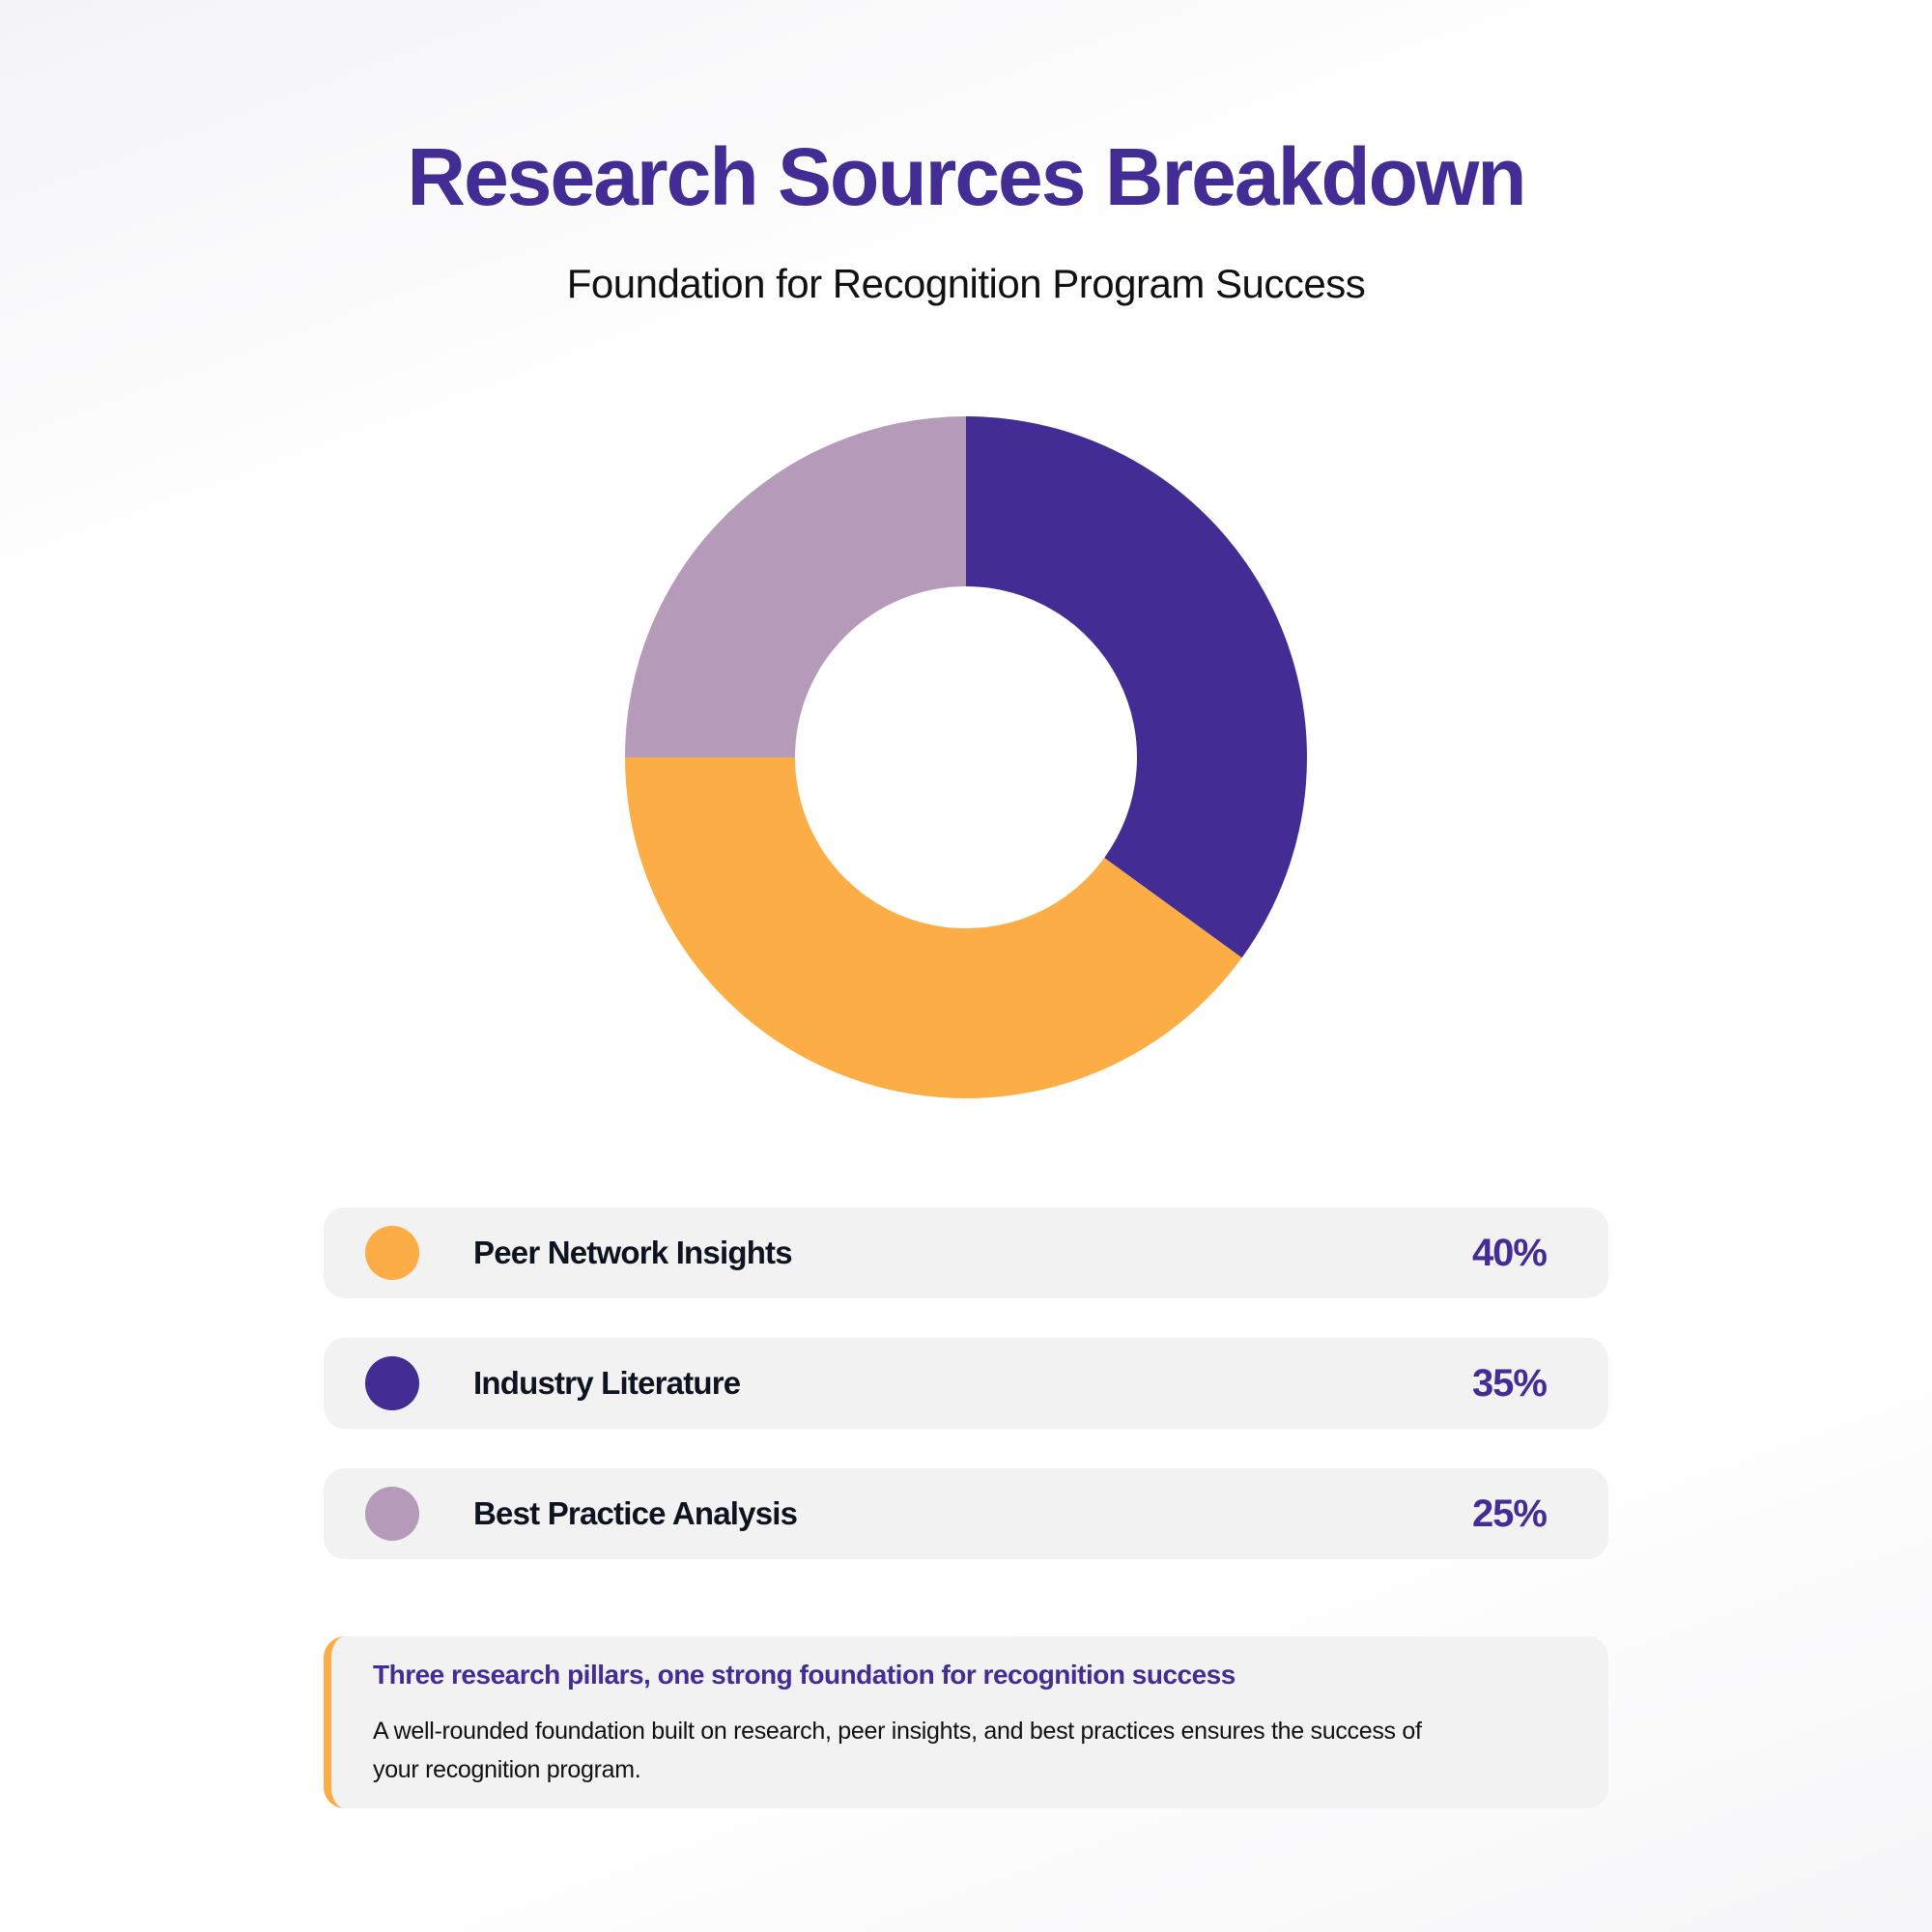 The width and height of the screenshot is (1932, 1932). I want to click on legend-item-peer-network: Peer Network Insights 40%, so click(966, 1253).